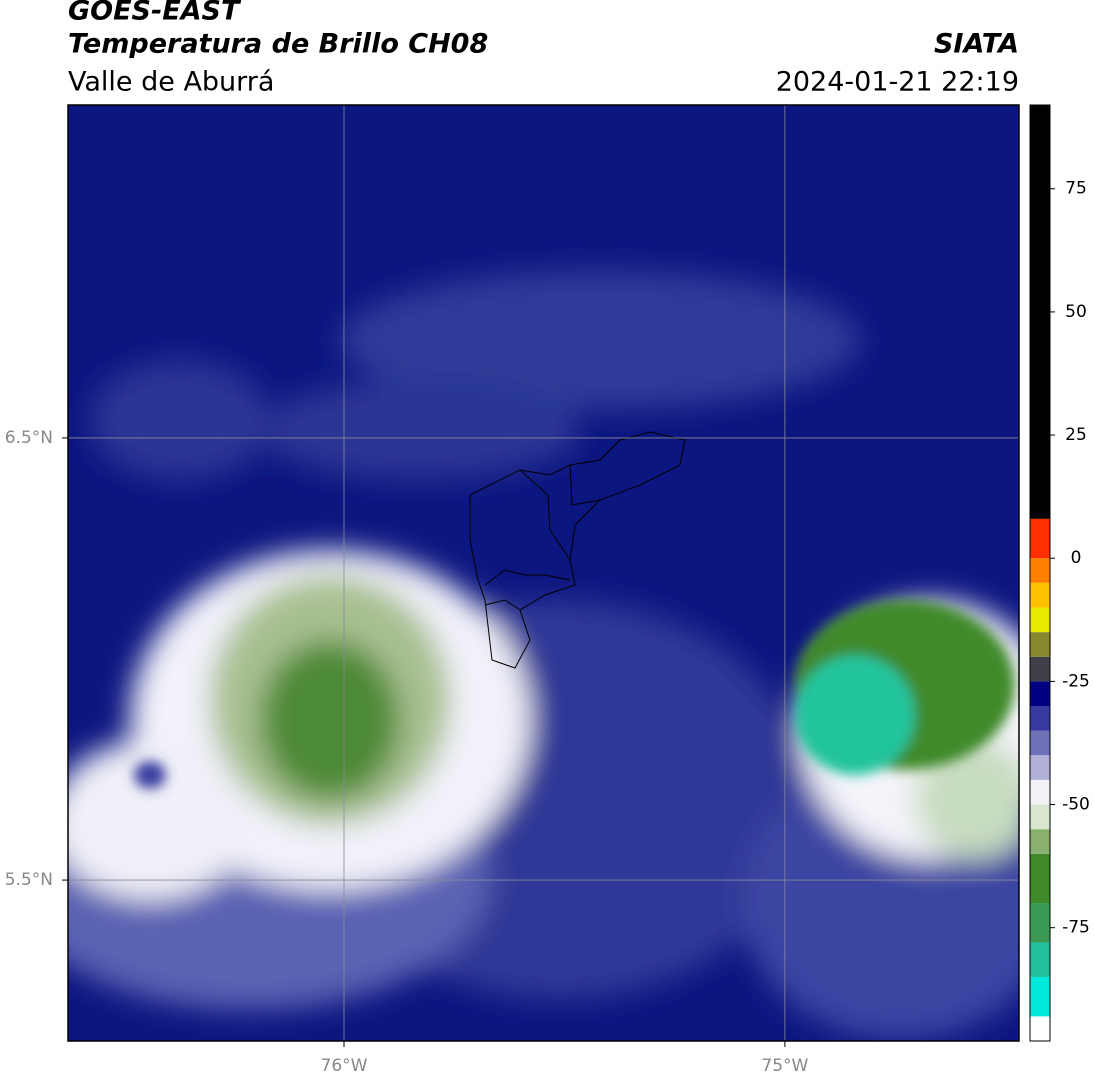 The width and height of the screenshot is (1094, 1082). Describe the element at coordinates (29, 880) in the screenshot. I see `y-tick-label: 5.5°N` at that location.